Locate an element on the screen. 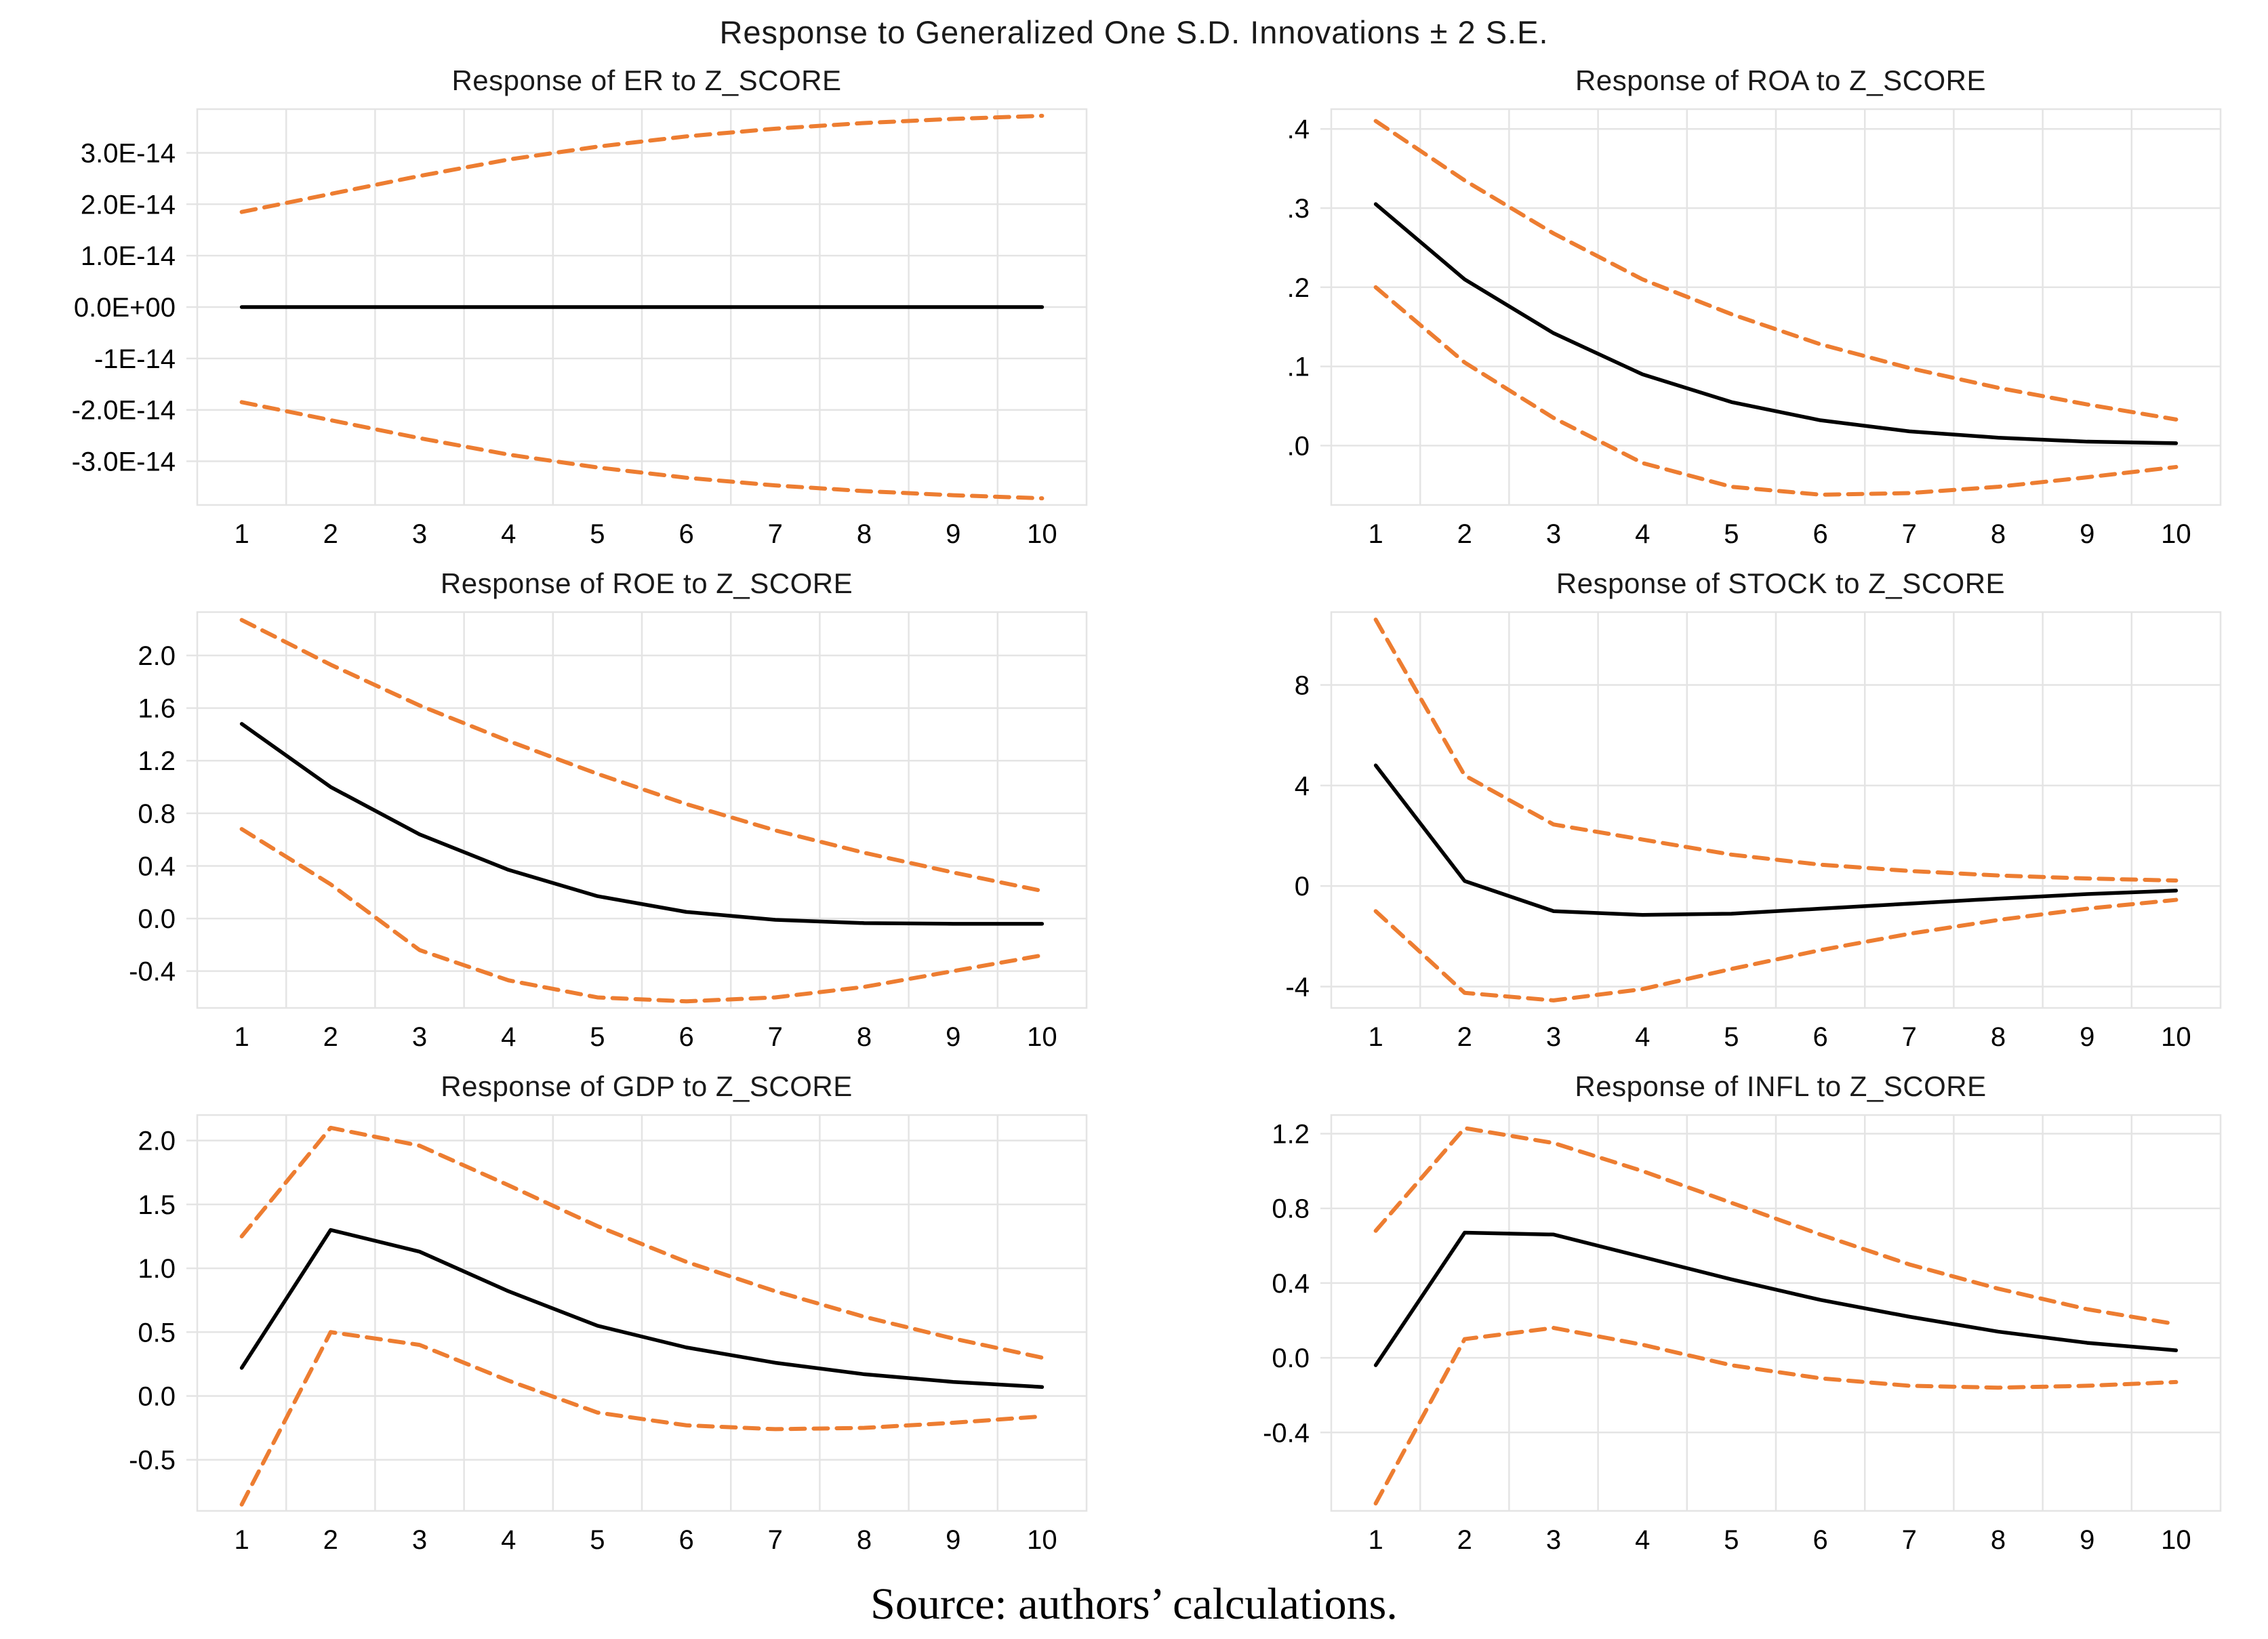  svg-text: .4 is located at coordinates (1298, 129).